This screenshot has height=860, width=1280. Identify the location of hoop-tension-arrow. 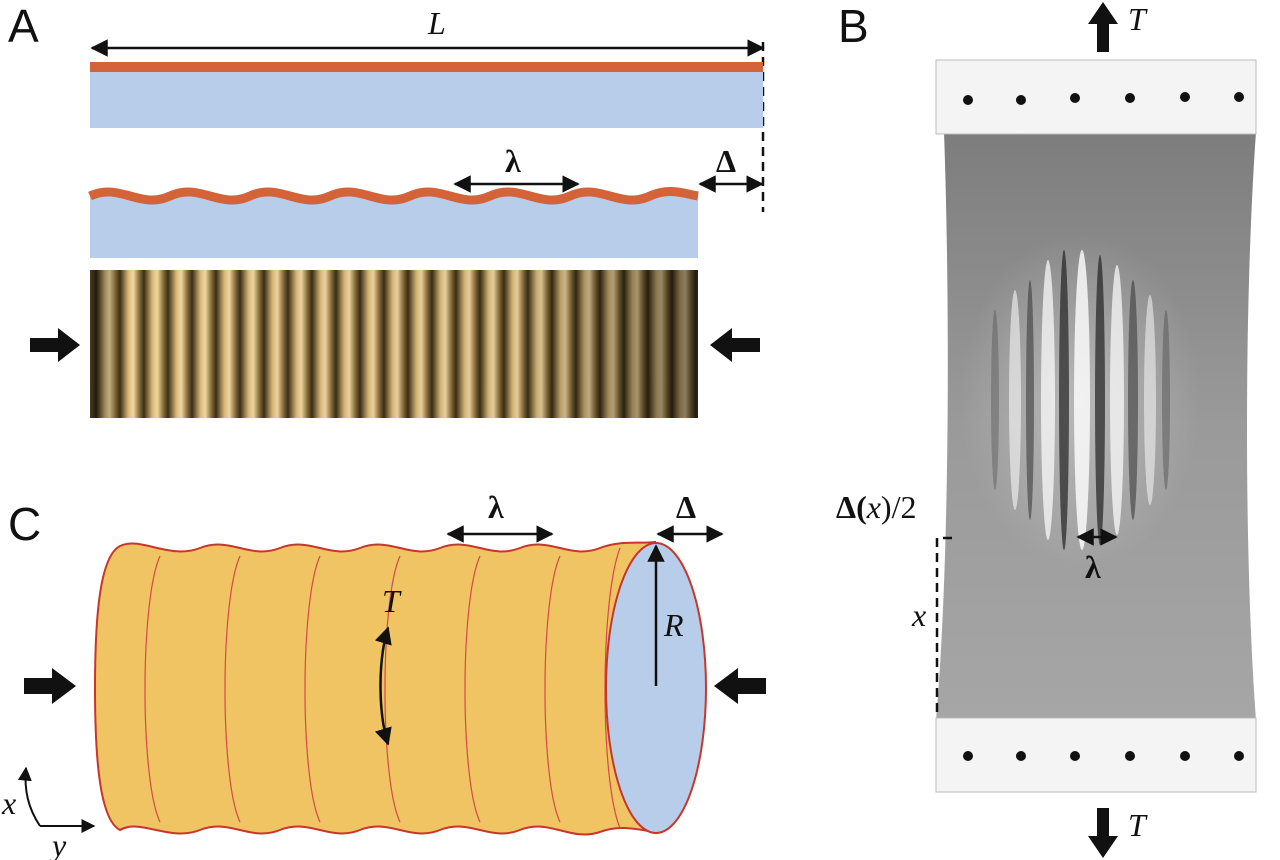
(383, 686).